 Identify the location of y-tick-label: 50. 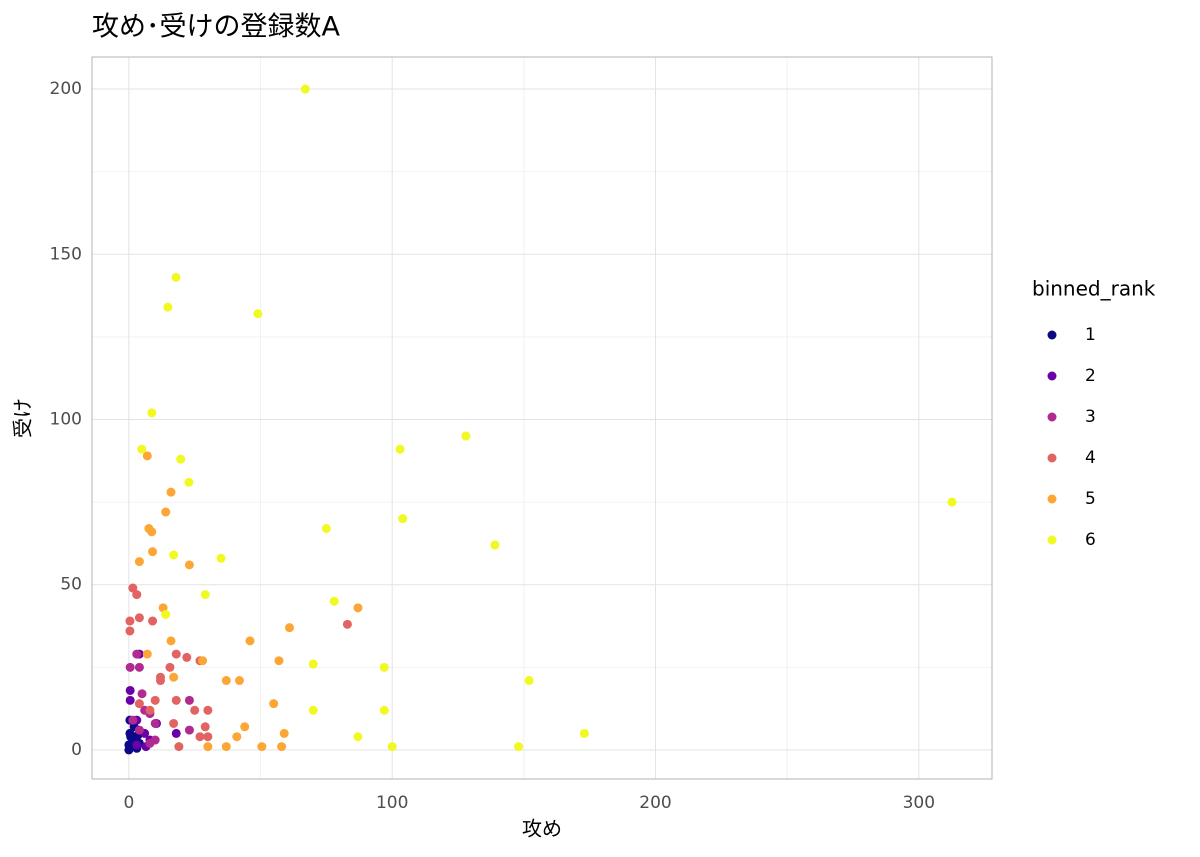
(71, 585).